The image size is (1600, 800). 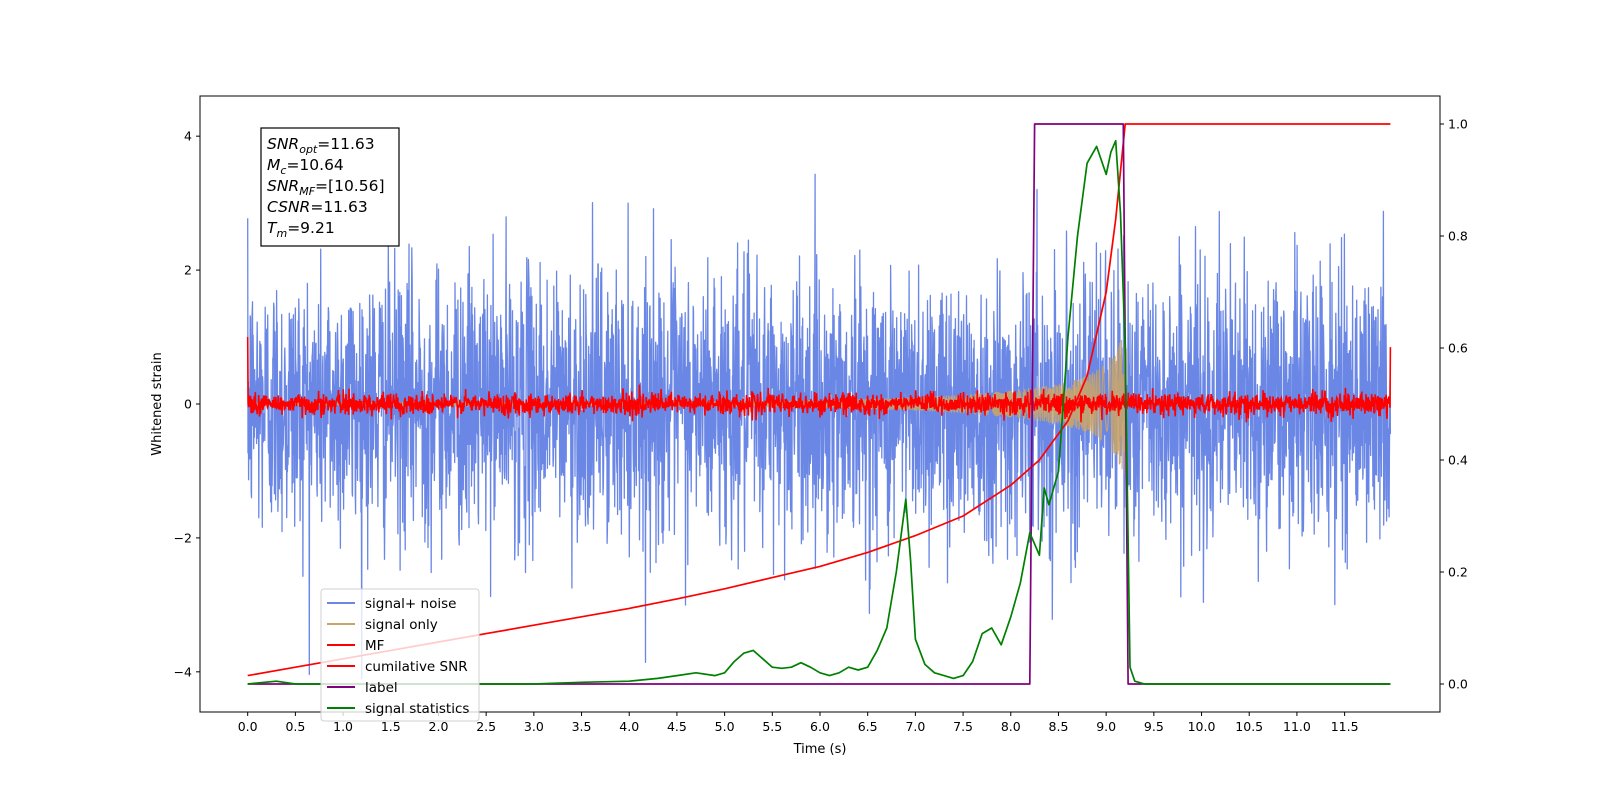 I want to click on y-tick-label-right: 0.0, so click(x=1458, y=684).